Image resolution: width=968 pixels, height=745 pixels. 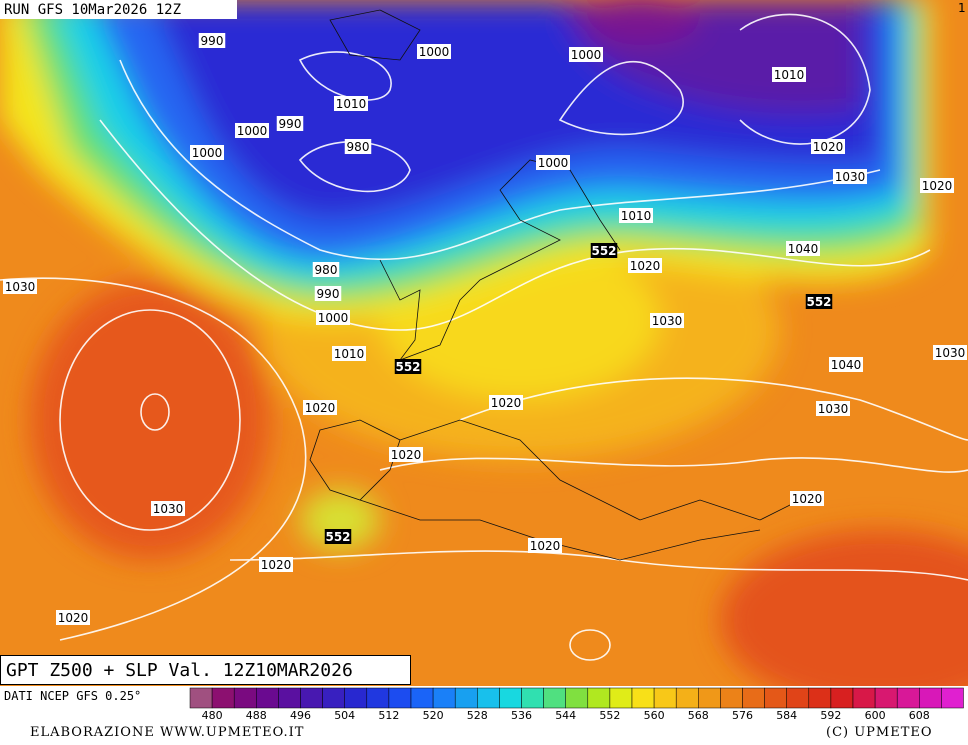 I want to click on colorbar-label: 584, so click(x=786, y=715).